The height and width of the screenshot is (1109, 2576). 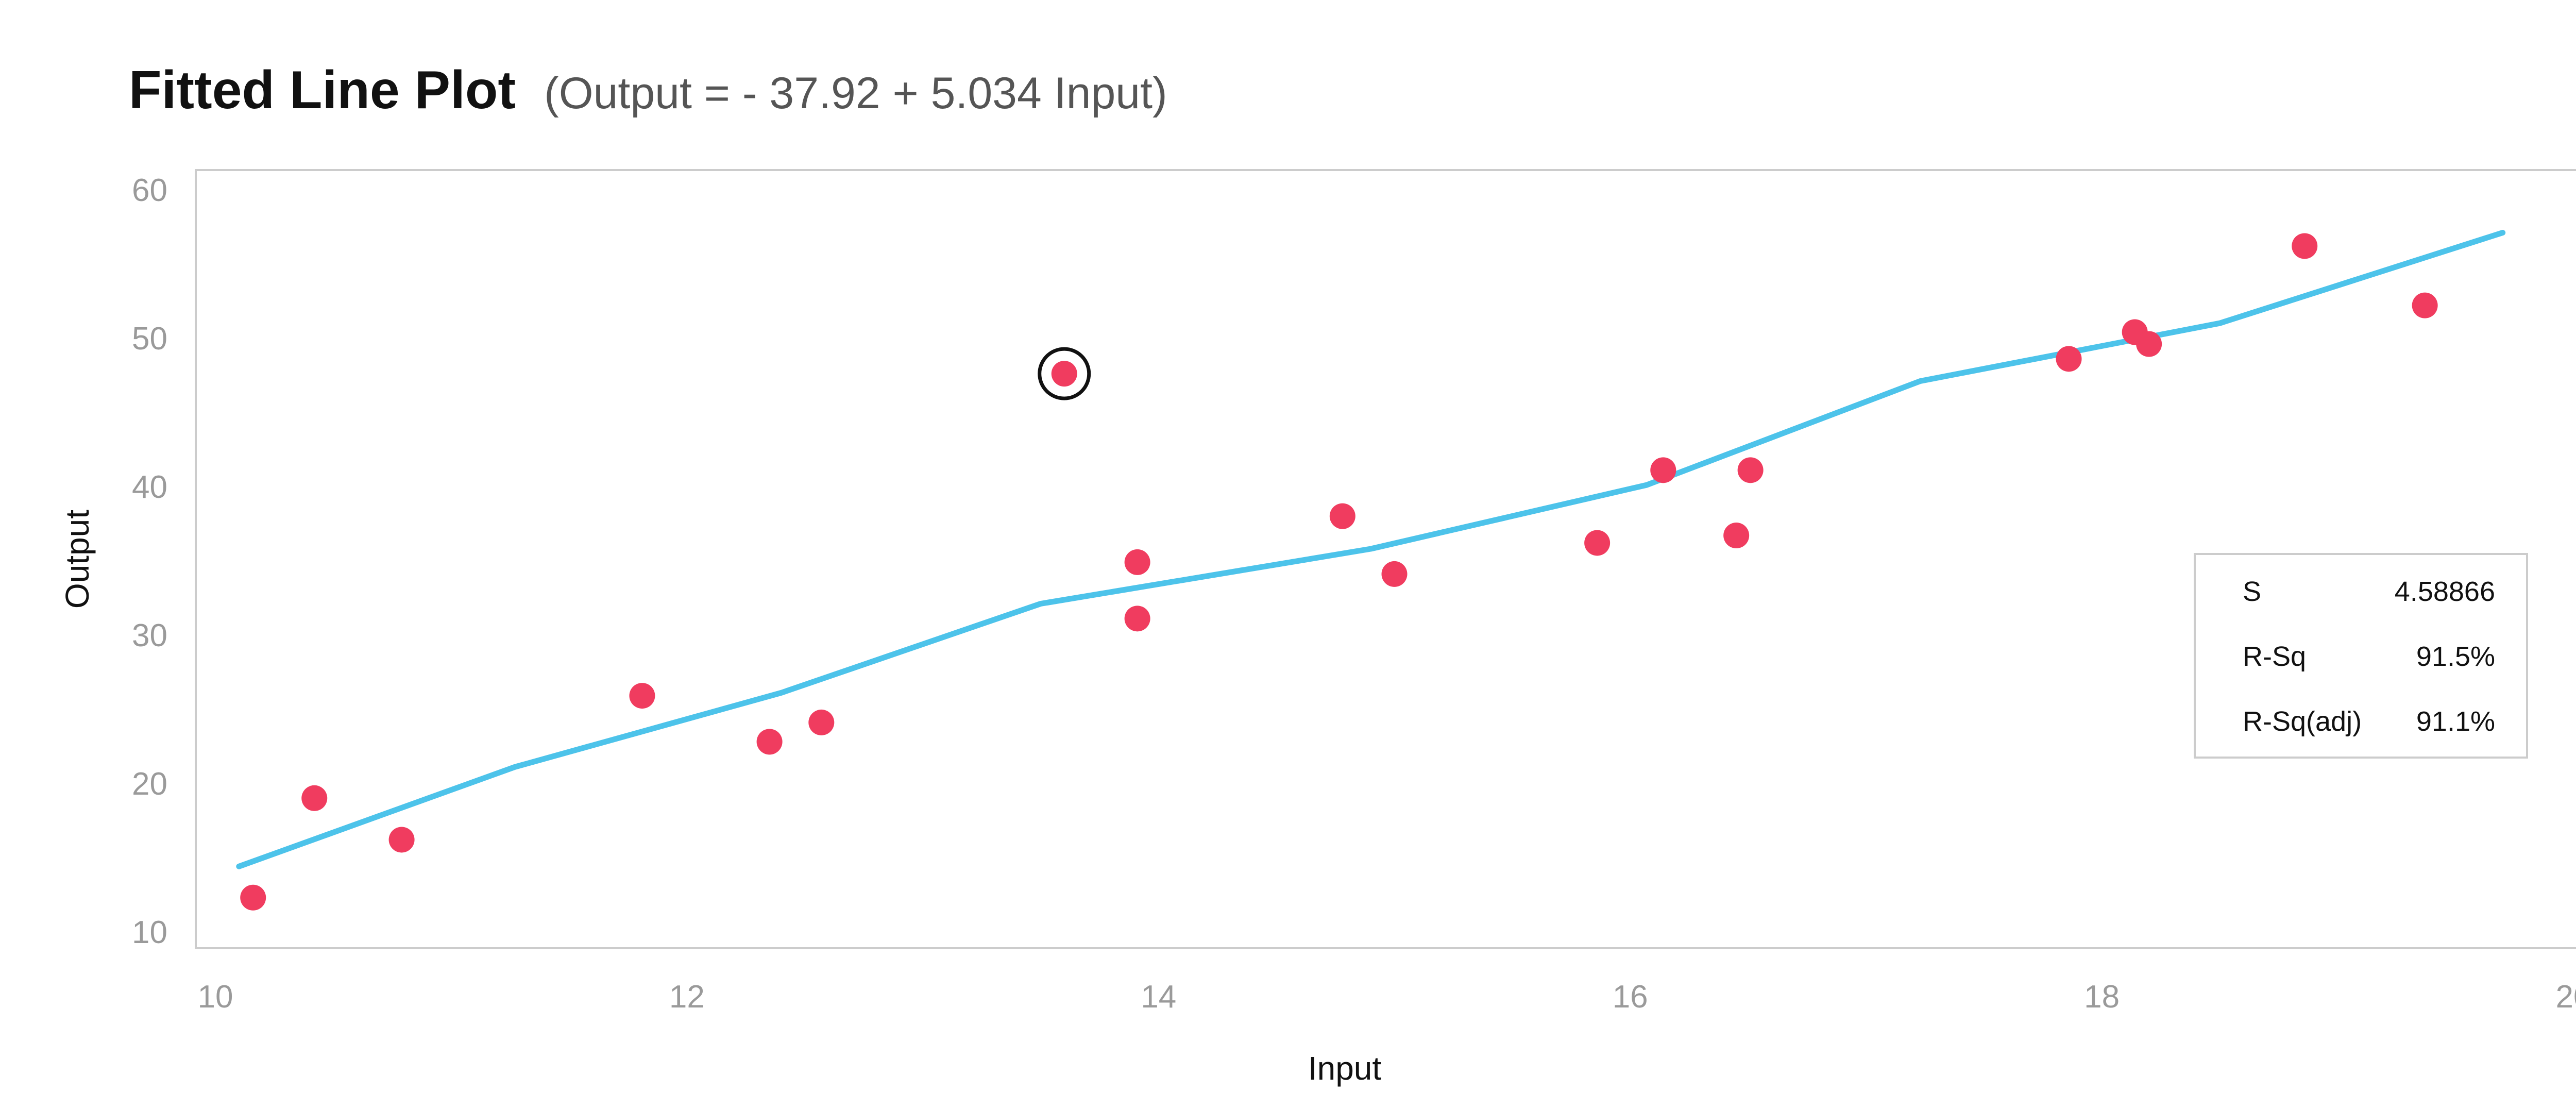 I want to click on x-tick-label: 18, so click(x=2102, y=997).